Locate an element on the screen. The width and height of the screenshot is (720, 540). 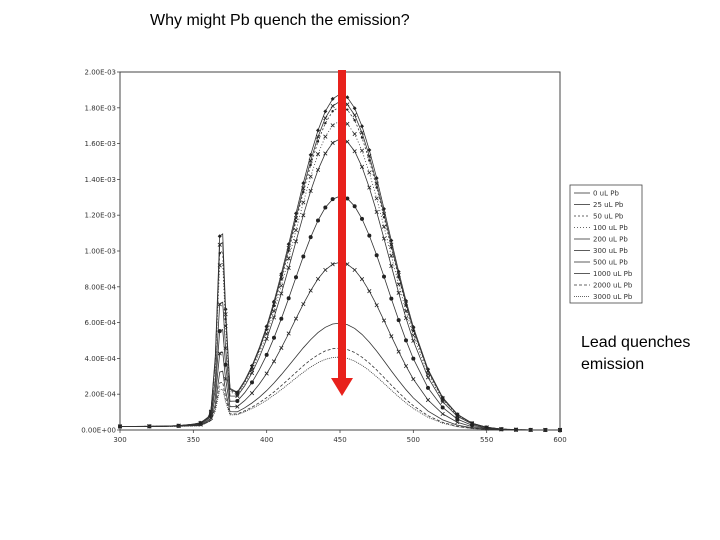
y-tick-label: 6.00E-04 is located at coordinates (101, 323).